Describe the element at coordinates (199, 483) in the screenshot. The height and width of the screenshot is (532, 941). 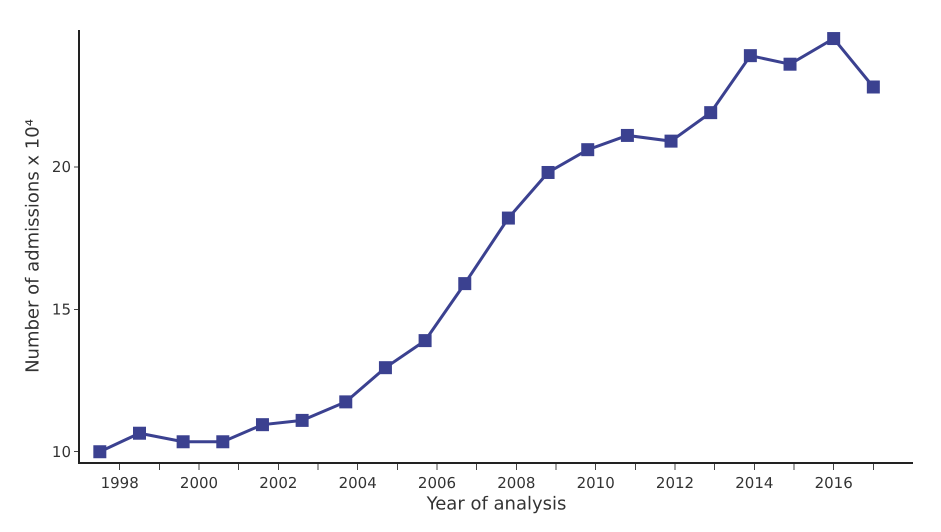
I see `x-tick-label: 2000` at that location.